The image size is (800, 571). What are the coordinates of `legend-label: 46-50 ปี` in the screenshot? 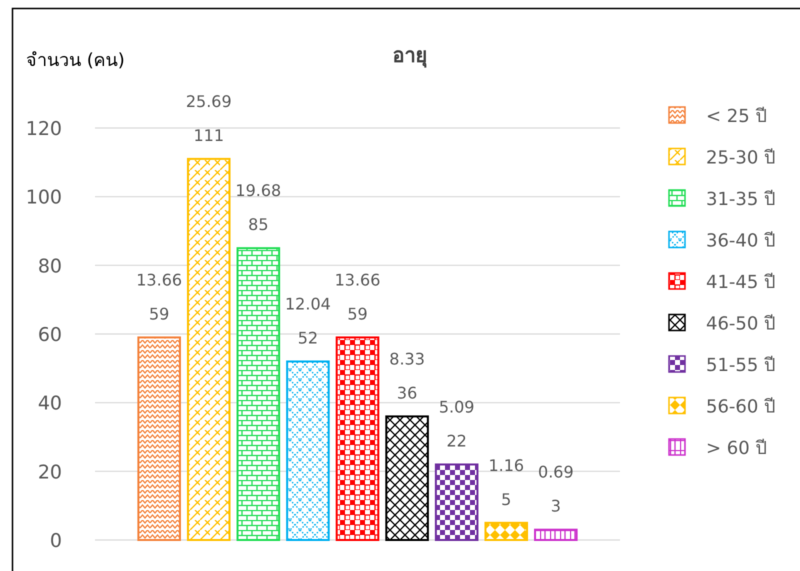 It's located at (741, 324).